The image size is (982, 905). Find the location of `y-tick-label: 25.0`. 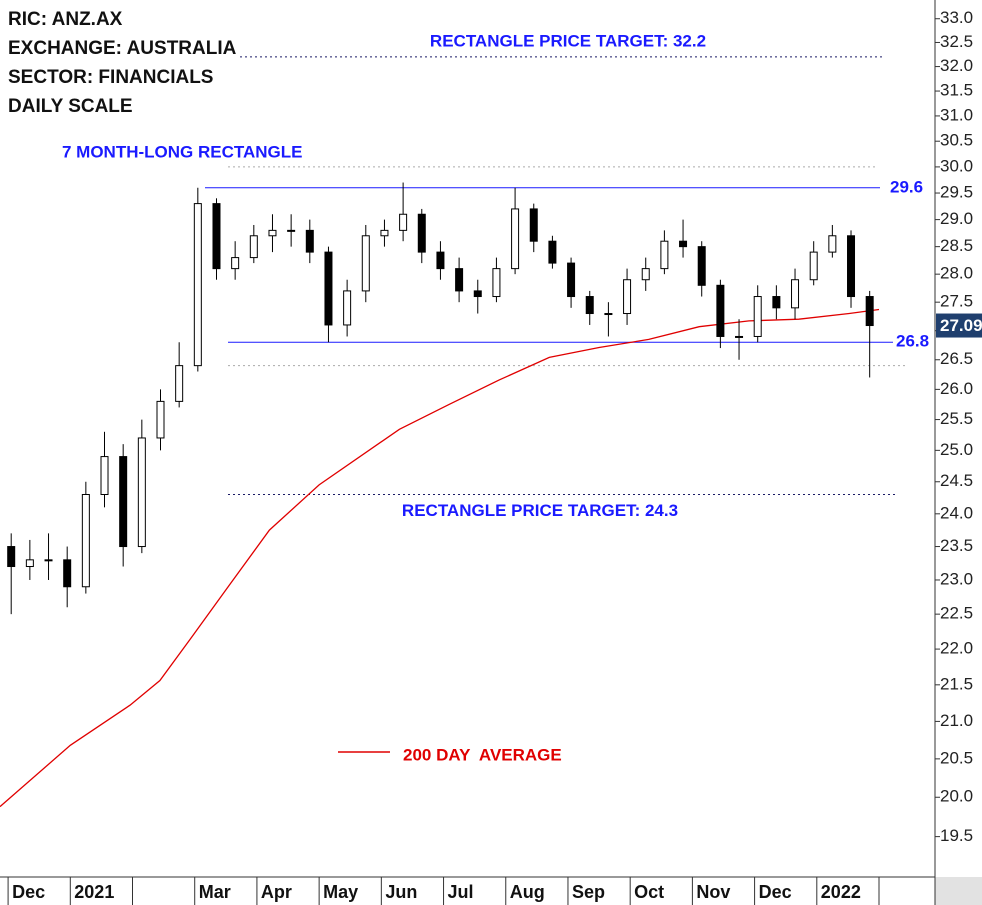

y-tick-label: 25.0 is located at coordinates (956, 449).